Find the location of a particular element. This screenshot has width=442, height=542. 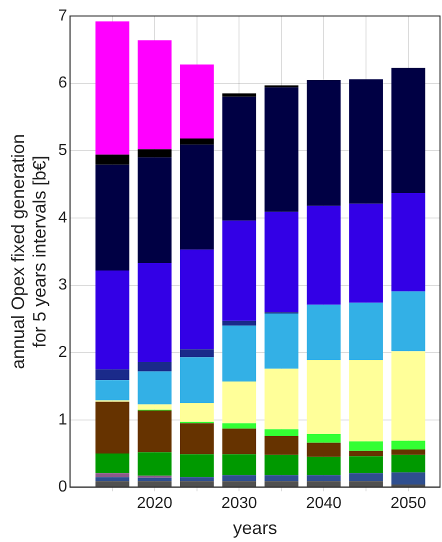

y-tick-label: 1 is located at coordinates (63, 419).